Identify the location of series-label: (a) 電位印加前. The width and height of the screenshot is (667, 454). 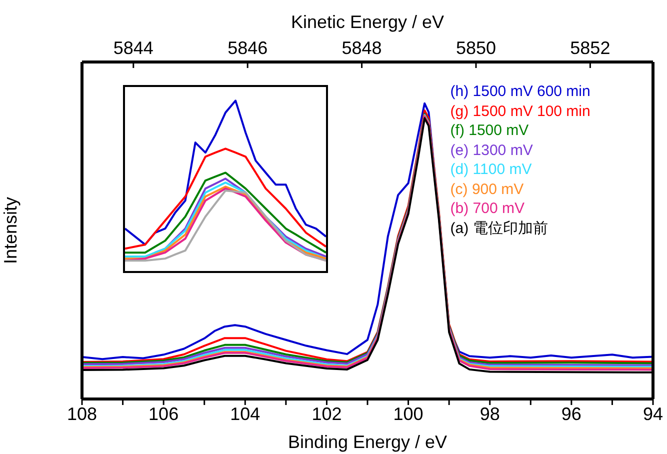
(499, 228).